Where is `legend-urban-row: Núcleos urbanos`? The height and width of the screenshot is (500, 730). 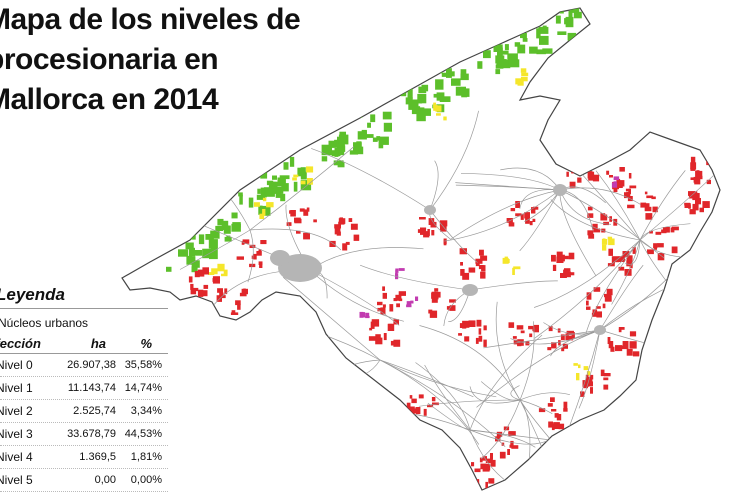 legend-urban-row: Núcleos urbanos is located at coordinates (84, 323).